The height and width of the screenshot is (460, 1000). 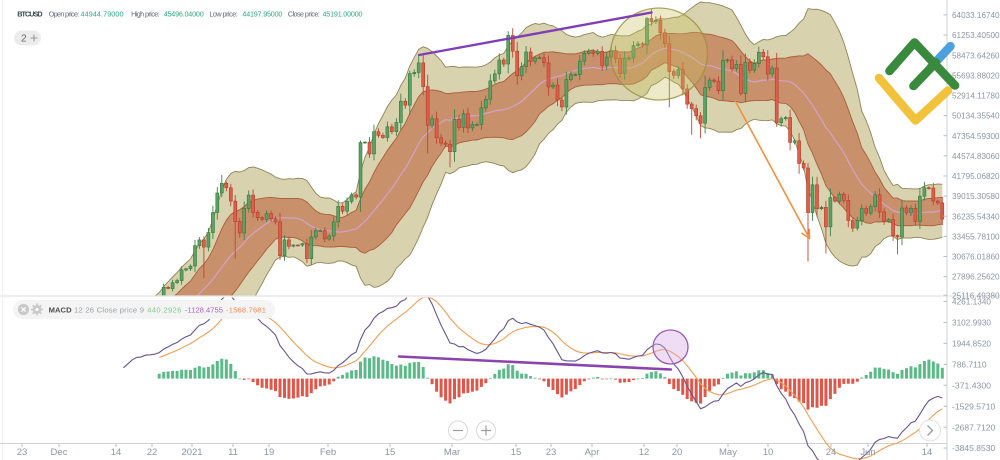 What do you see at coordinates (204, 309) in the screenshot?
I see `svg-text: -1128.4755` at bounding box center [204, 309].